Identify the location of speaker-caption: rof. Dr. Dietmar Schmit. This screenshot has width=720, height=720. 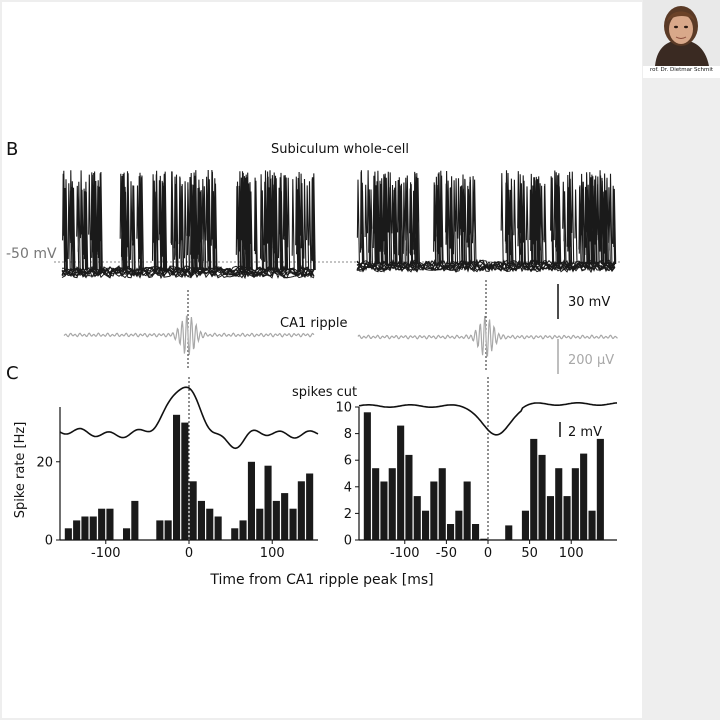
(681, 70).